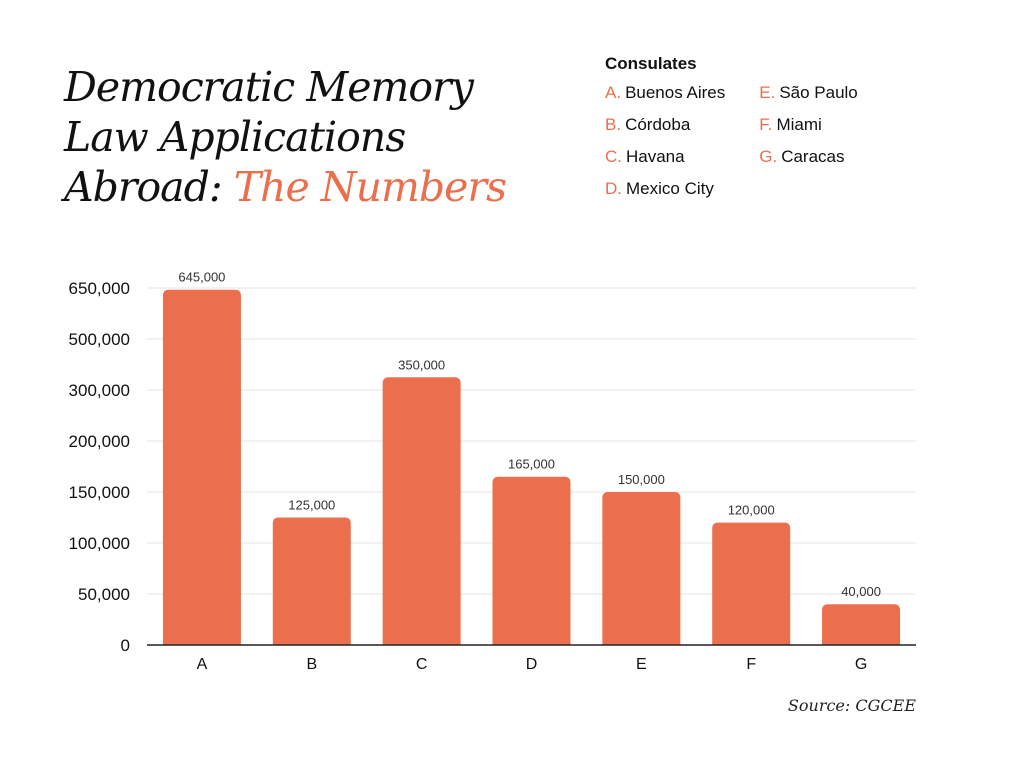  I want to click on legend-key: G., so click(768, 156).